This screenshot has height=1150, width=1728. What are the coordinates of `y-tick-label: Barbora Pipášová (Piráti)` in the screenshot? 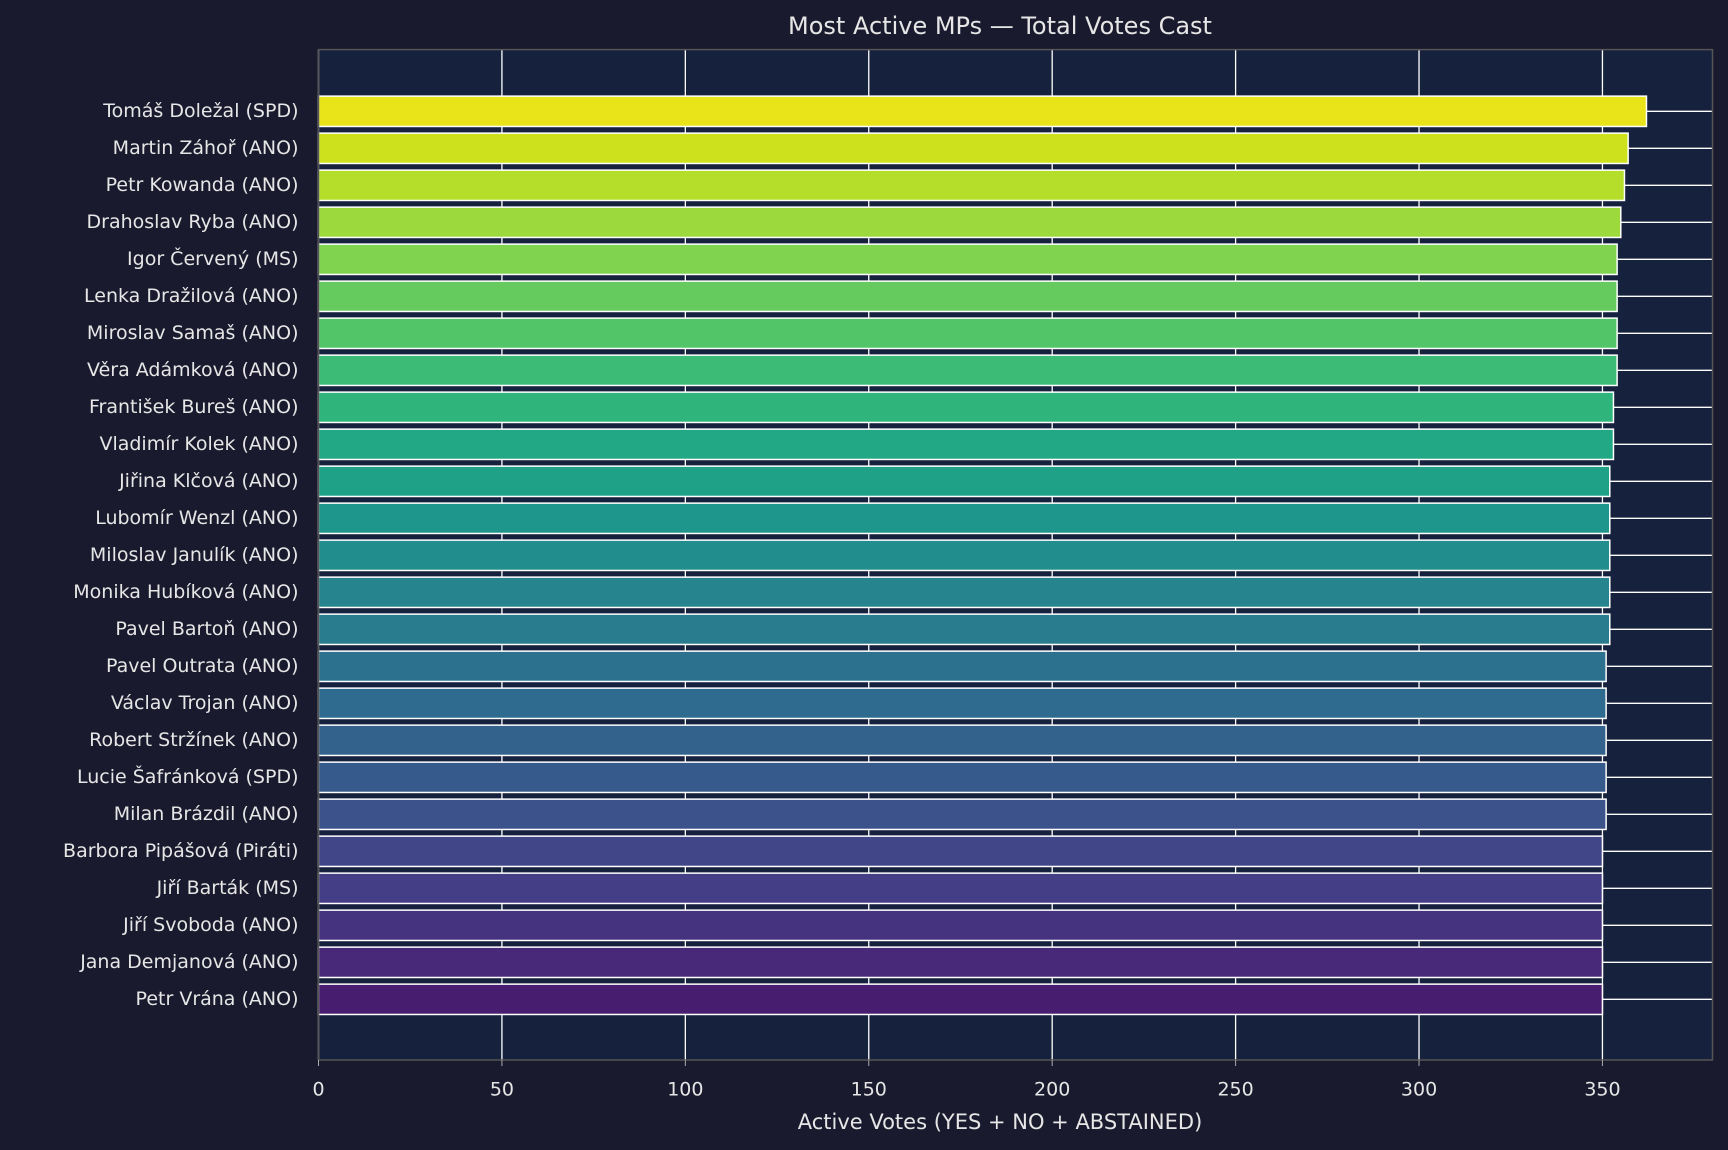 It's located at (180, 851).